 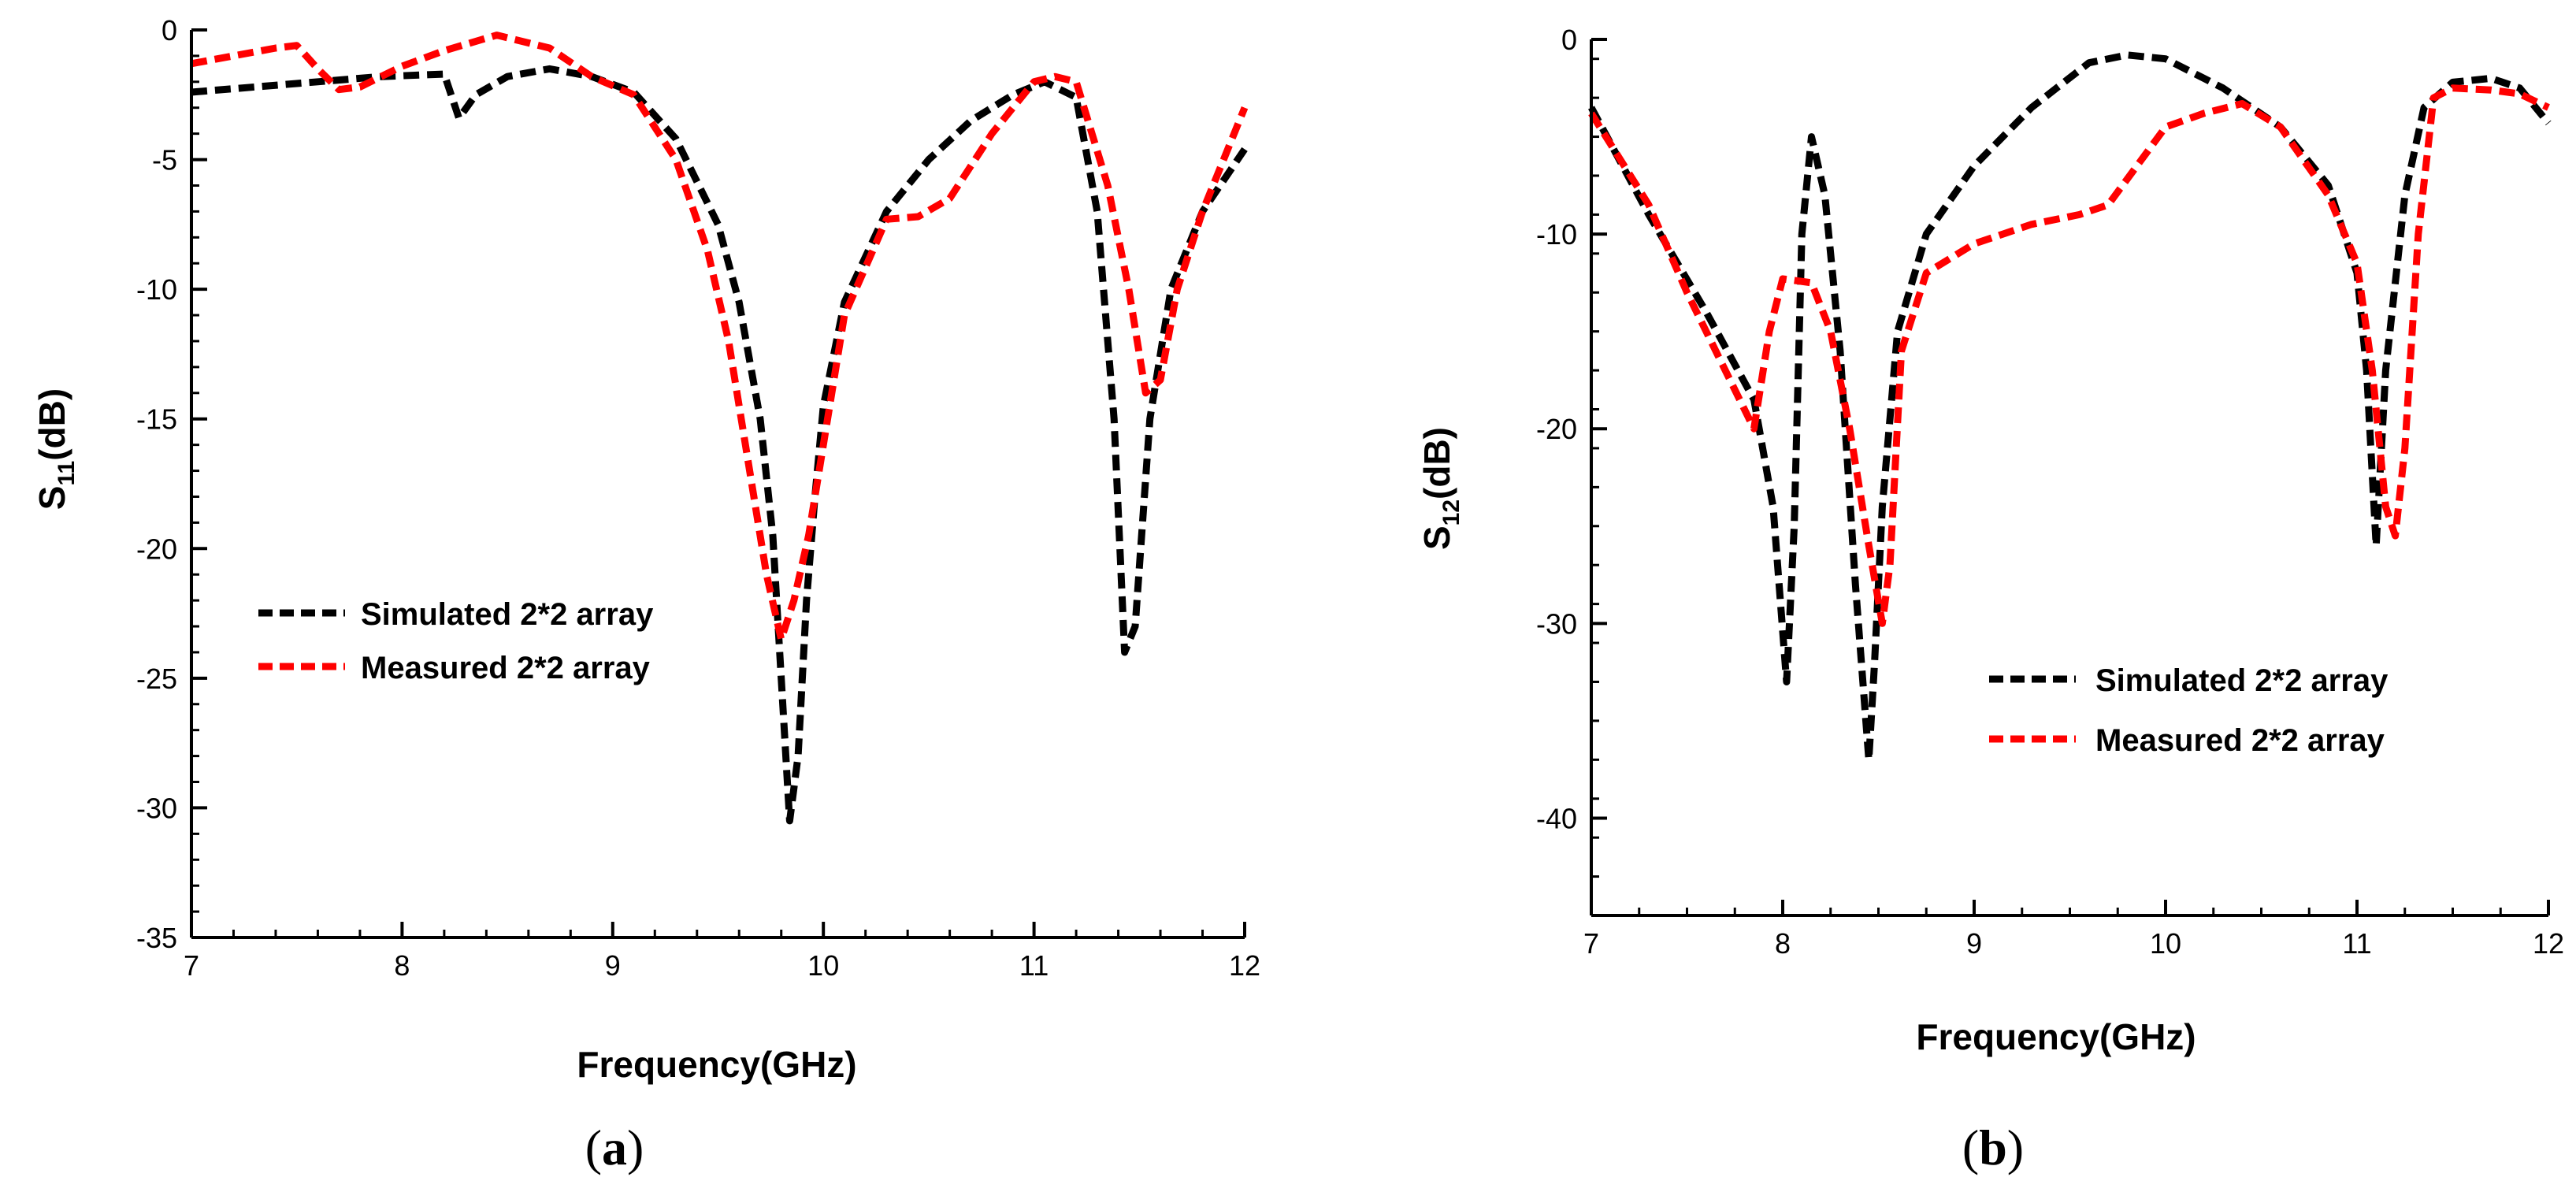 I want to click on chart-a-legend-label-measured: Measured 2*2 array, so click(x=506, y=668).